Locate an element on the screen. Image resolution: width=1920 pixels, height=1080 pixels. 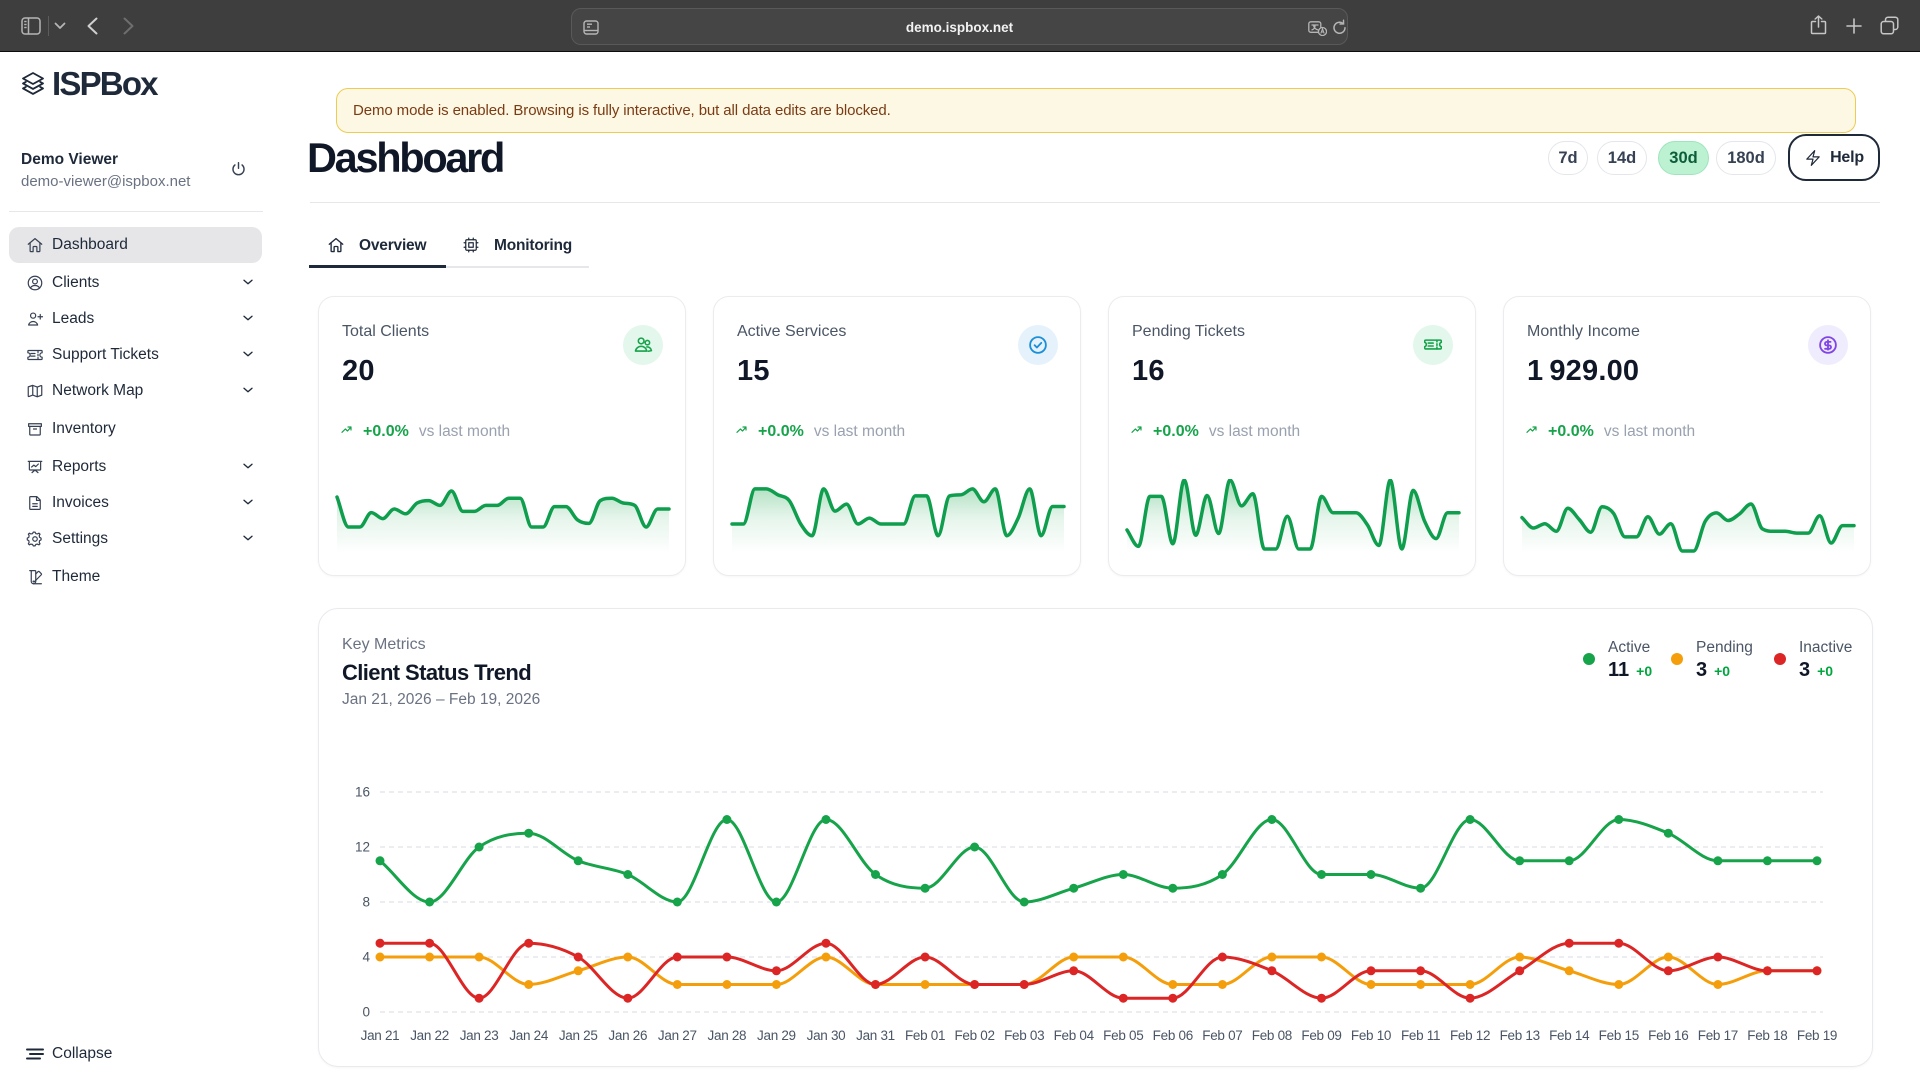
svg-text: Feb 03 is located at coordinates (1024, 1035).